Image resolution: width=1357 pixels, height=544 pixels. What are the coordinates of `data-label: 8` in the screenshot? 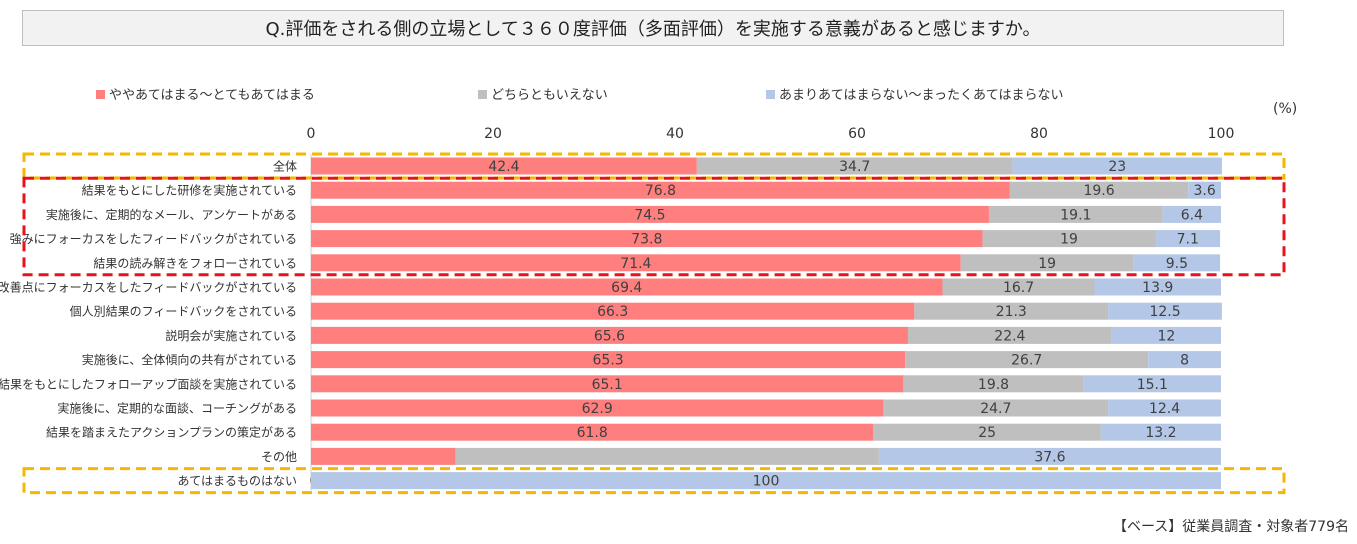 It's located at (1184, 361).